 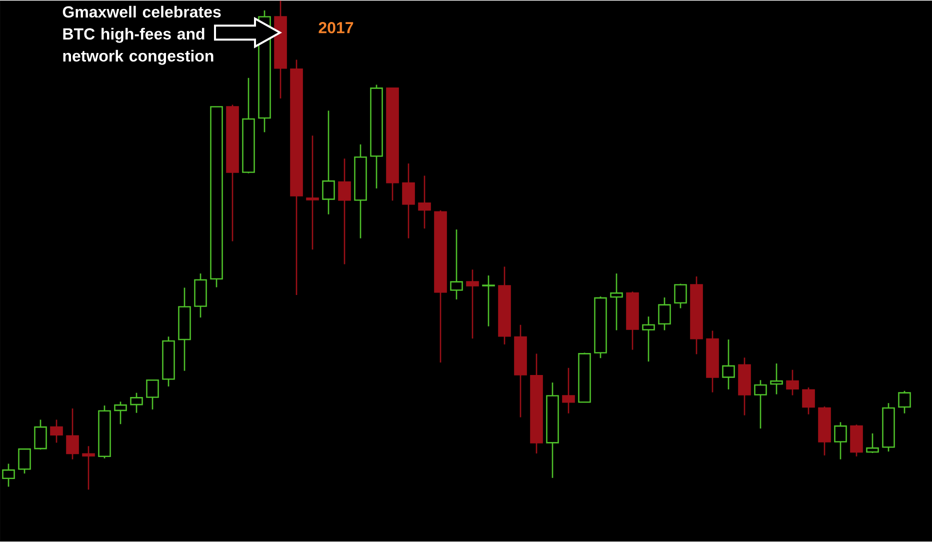 What do you see at coordinates (141, 35) in the screenshot?
I see `annotation: Gmaxwell celebrates BTC high-fees and network congestion` at bounding box center [141, 35].